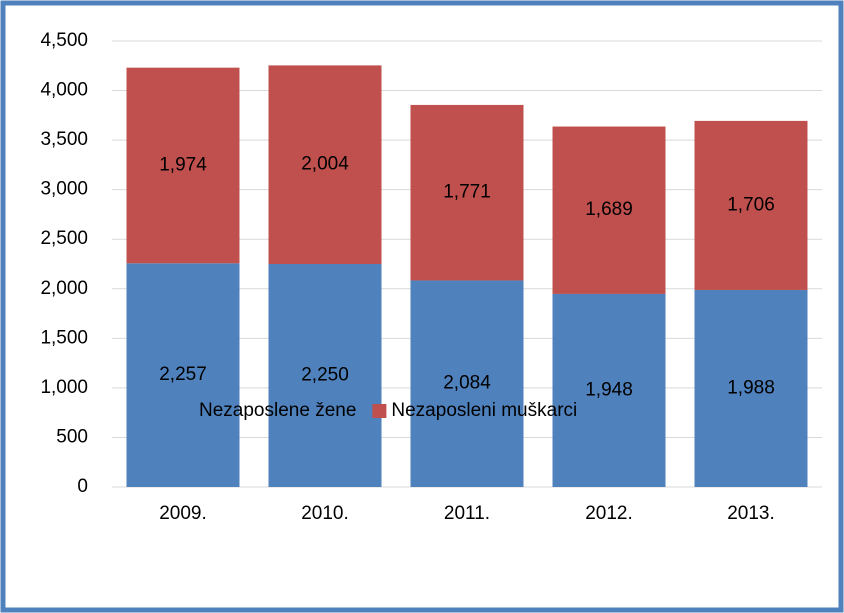  I want to click on data-label: 1,706, so click(751, 204).